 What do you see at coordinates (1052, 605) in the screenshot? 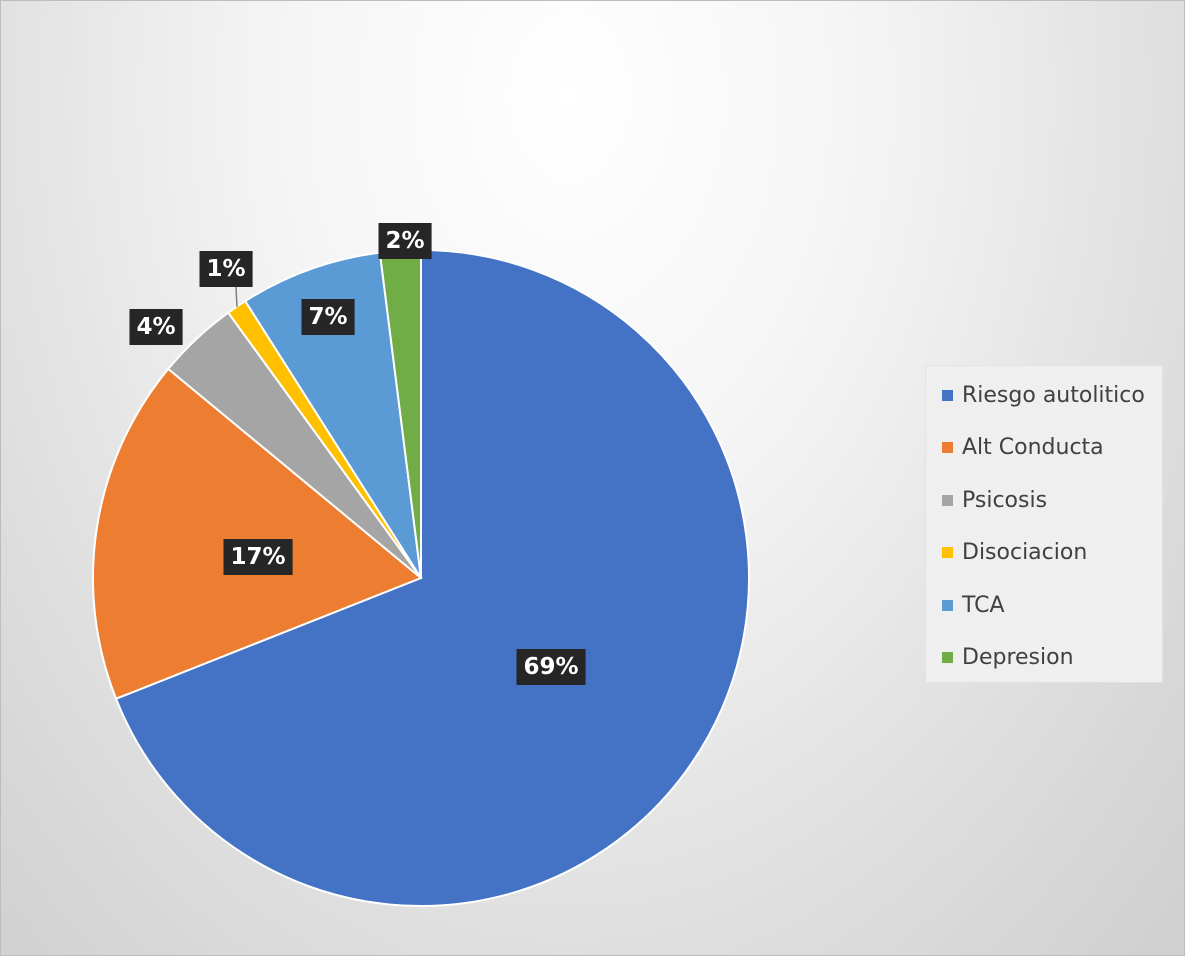
I see `legend-item-tca: TCA` at bounding box center [1052, 605].